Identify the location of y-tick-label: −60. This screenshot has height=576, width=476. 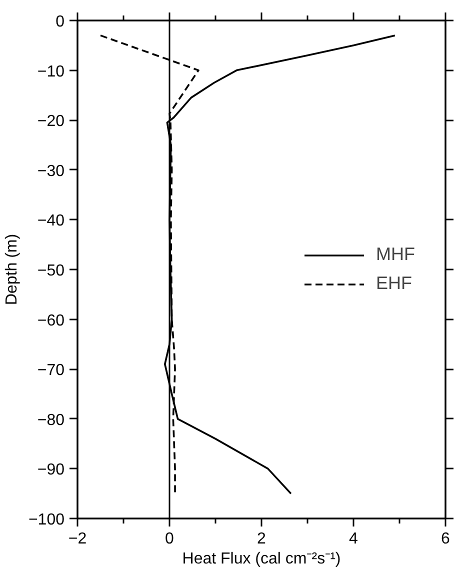
(51, 321).